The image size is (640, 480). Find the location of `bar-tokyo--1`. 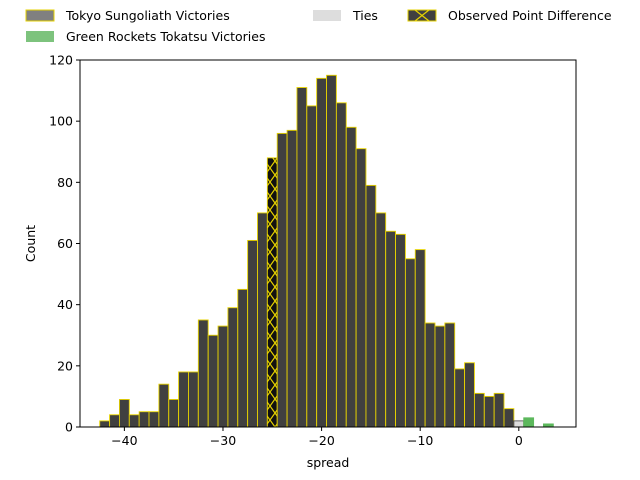

bar-tokyo--1 is located at coordinates (509, 418).